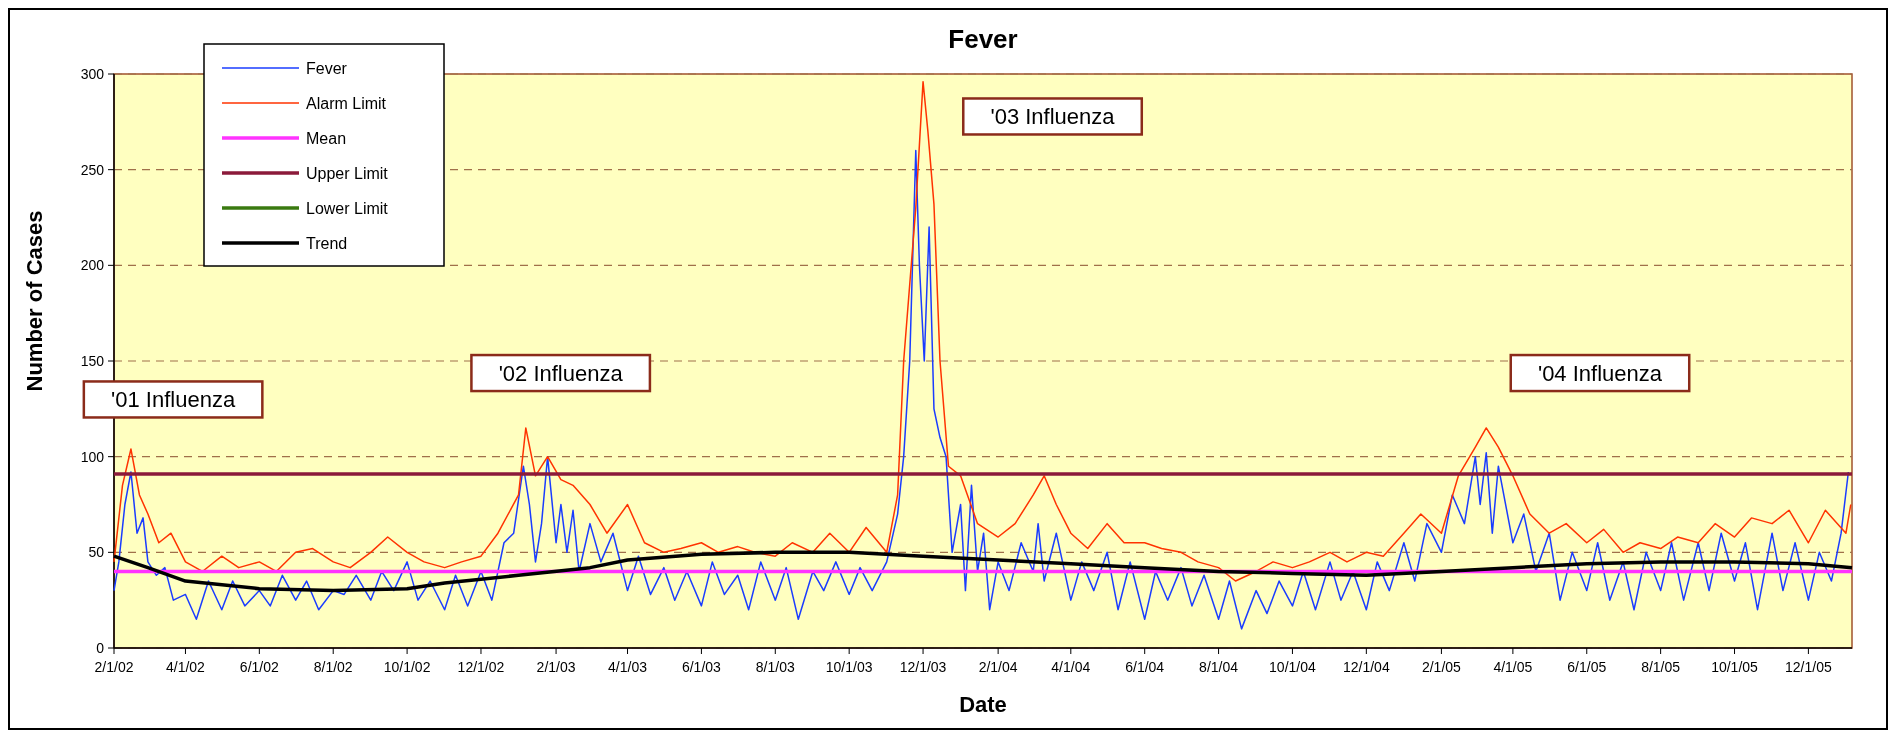 Image resolution: width=1896 pixels, height=738 pixels. What do you see at coordinates (114, 667) in the screenshot?
I see `x-tick-label: 2/1/02` at bounding box center [114, 667].